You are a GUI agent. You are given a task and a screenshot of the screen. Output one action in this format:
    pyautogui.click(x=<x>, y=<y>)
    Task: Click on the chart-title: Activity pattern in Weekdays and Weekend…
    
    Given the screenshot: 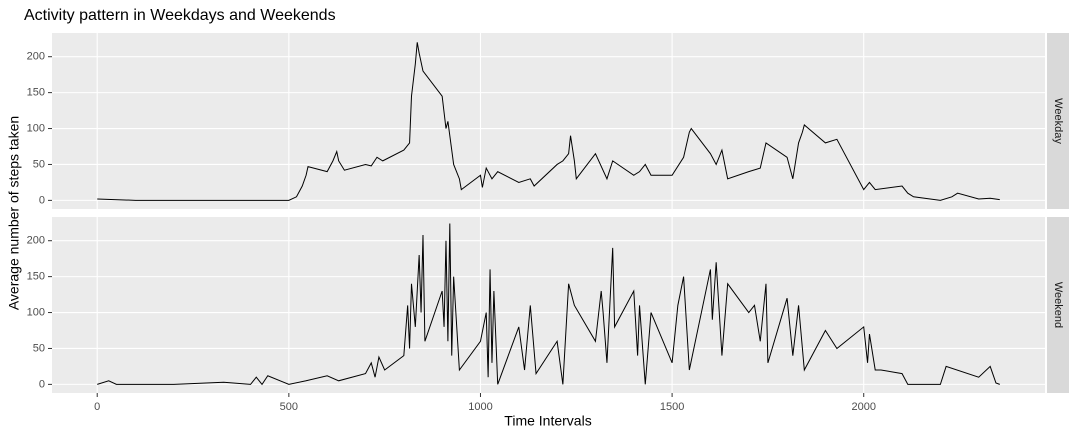 What is the action you would take?
    pyautogui.click(x=180, y=15)
    